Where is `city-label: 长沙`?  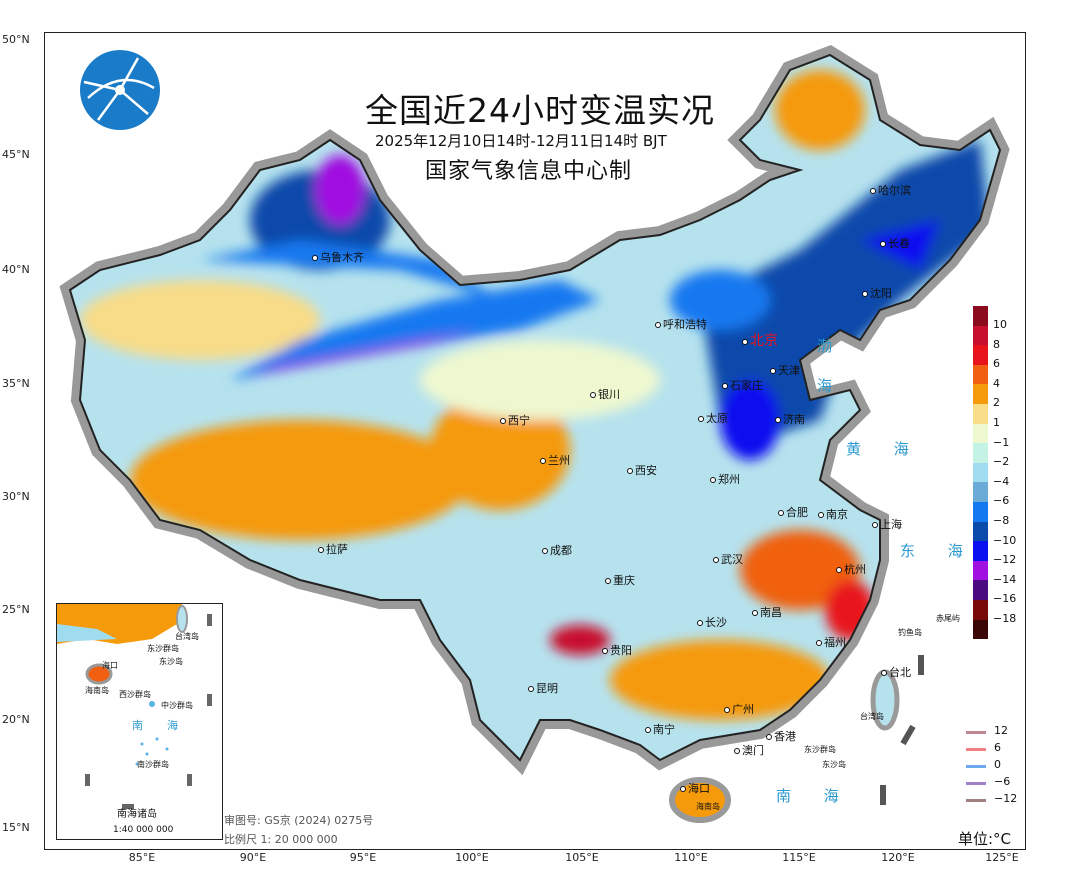 city-label: 长沙 is located at coordinates (712, 622).